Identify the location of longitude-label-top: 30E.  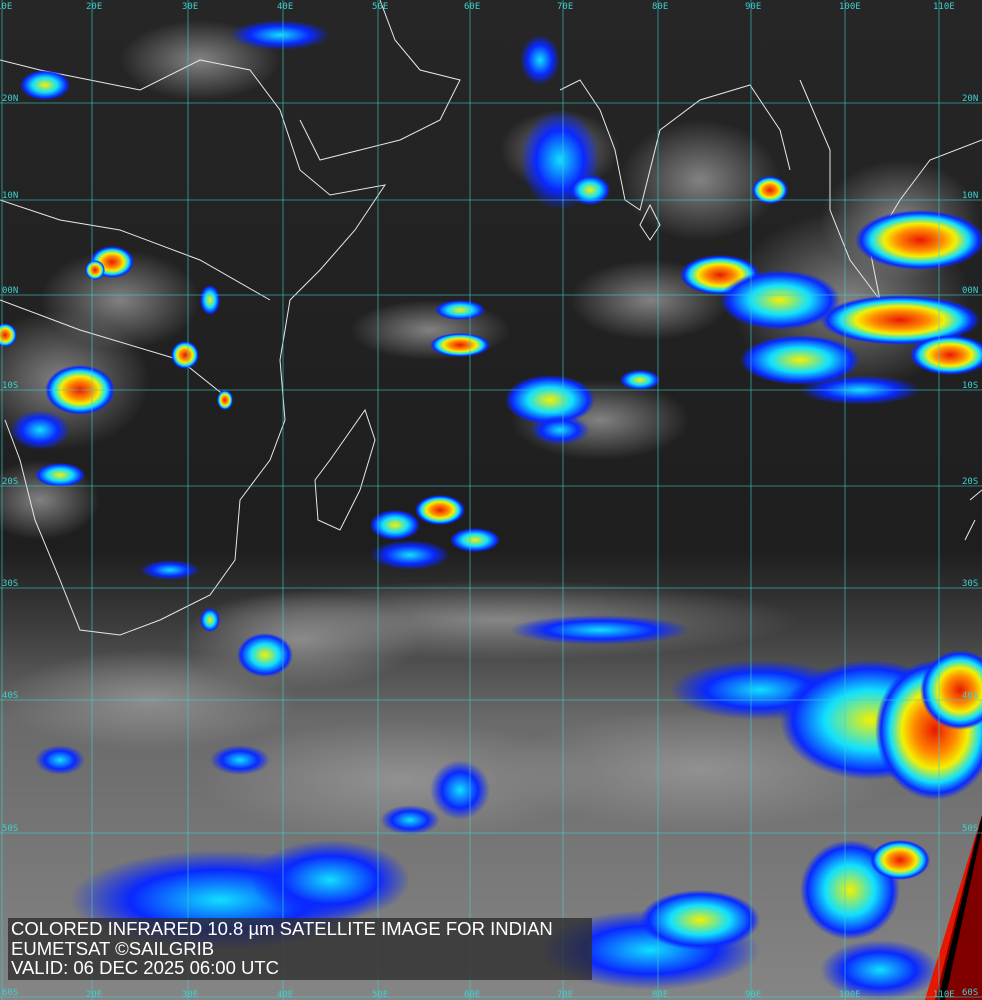
(190, 7).